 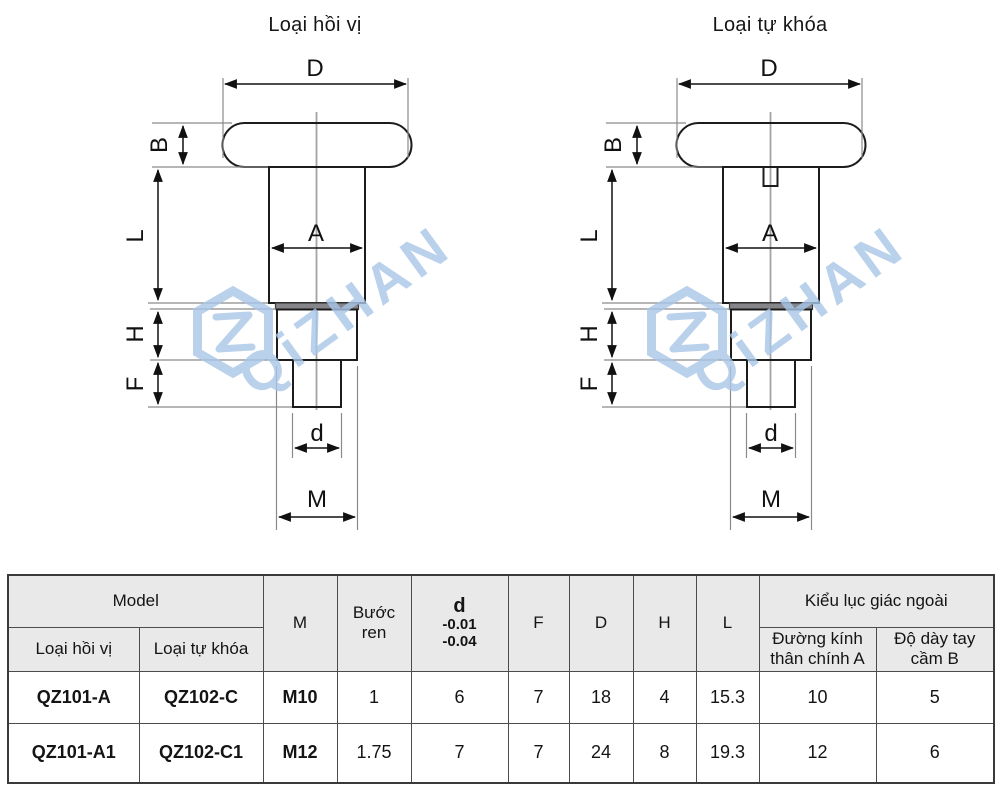 What do you see at coordinates (935, 753) in the screenshot?
I see `cell-hex-b: 6` at bounding box center [935, 753].